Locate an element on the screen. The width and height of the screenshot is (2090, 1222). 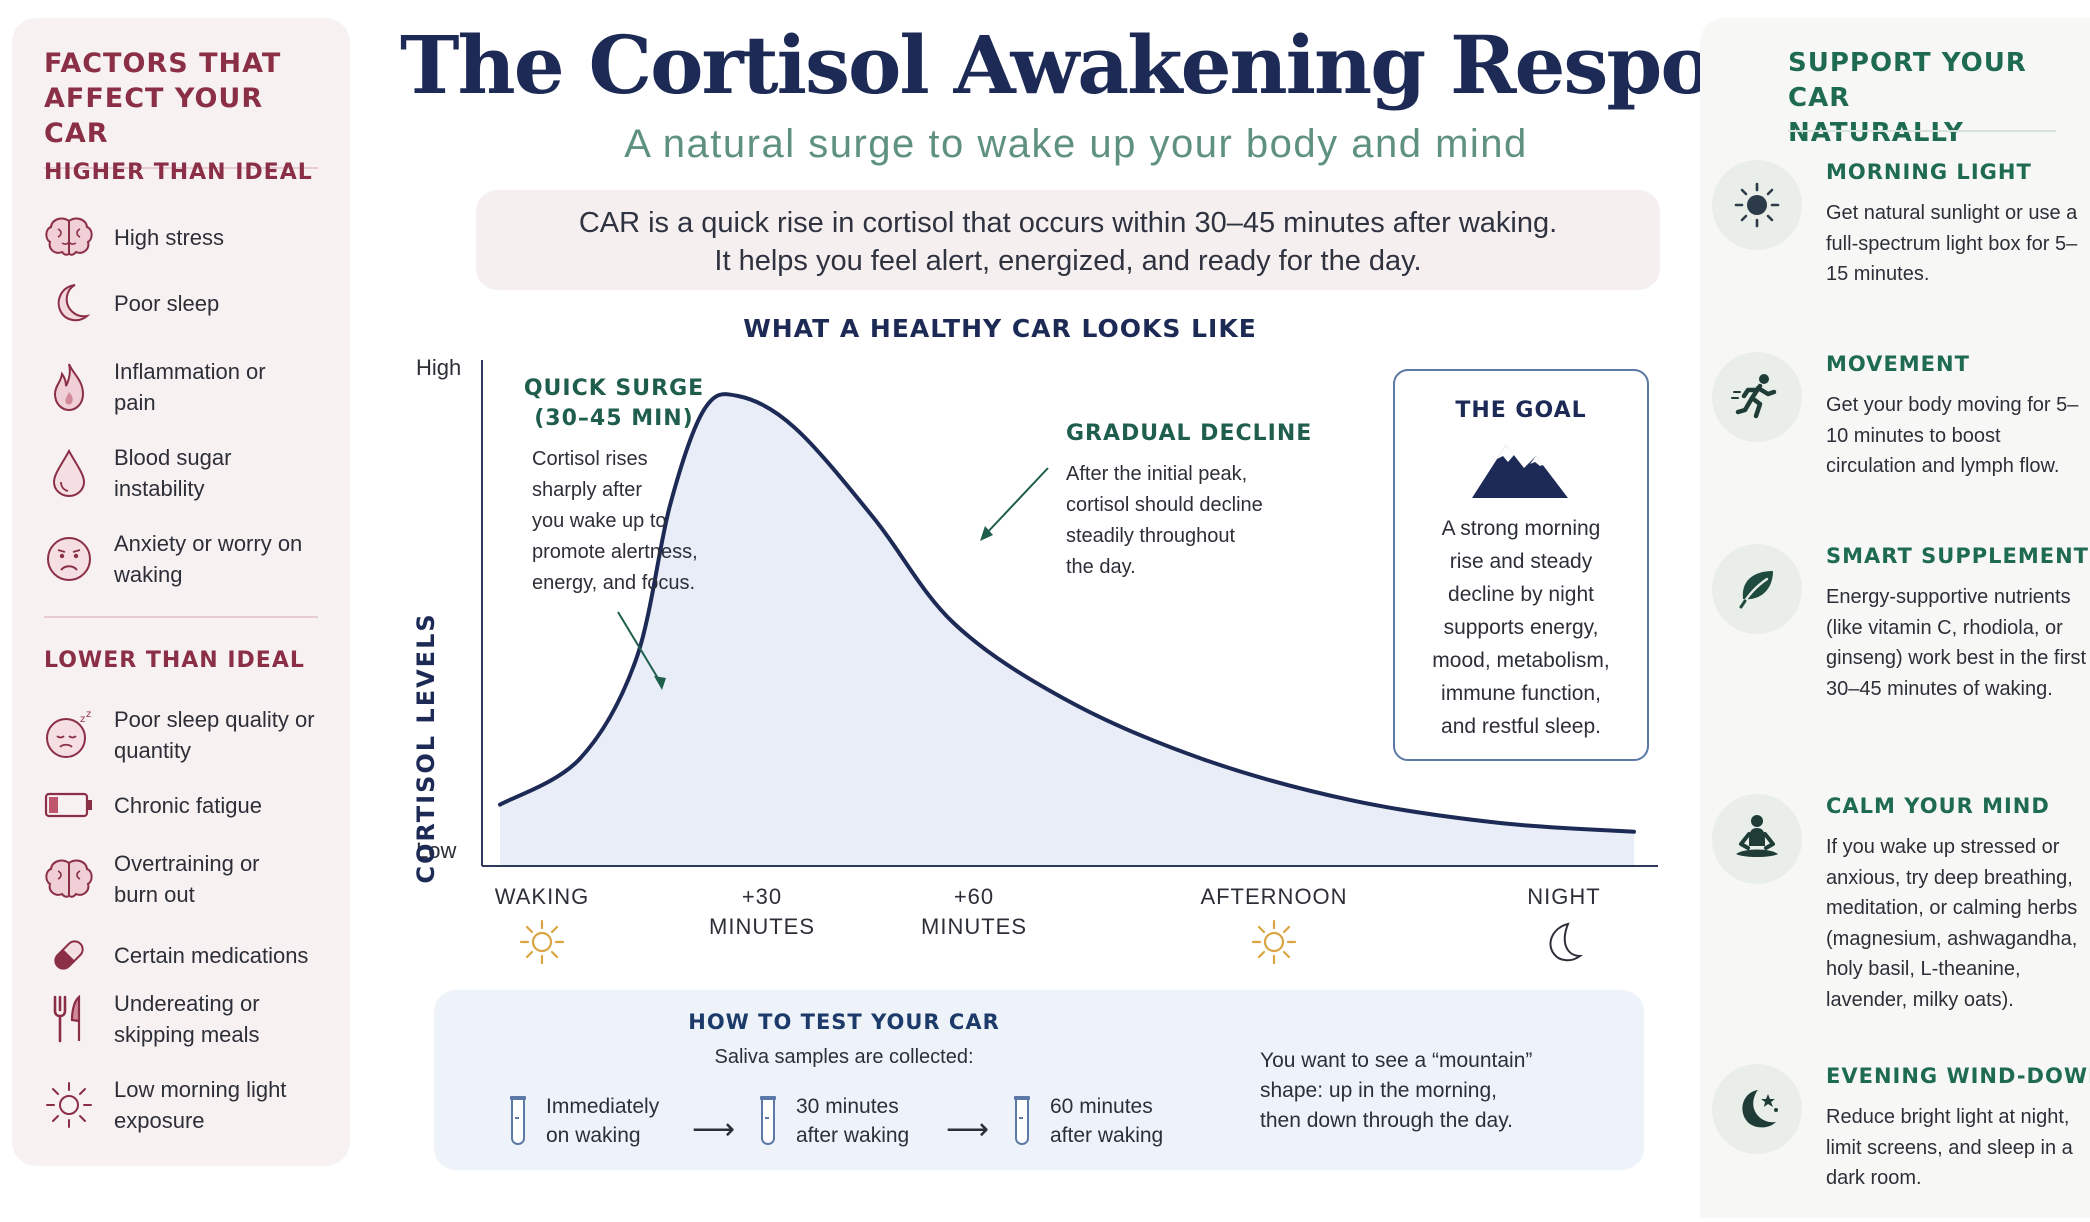
factor-text: High stress is located at coordinates (169, 237).